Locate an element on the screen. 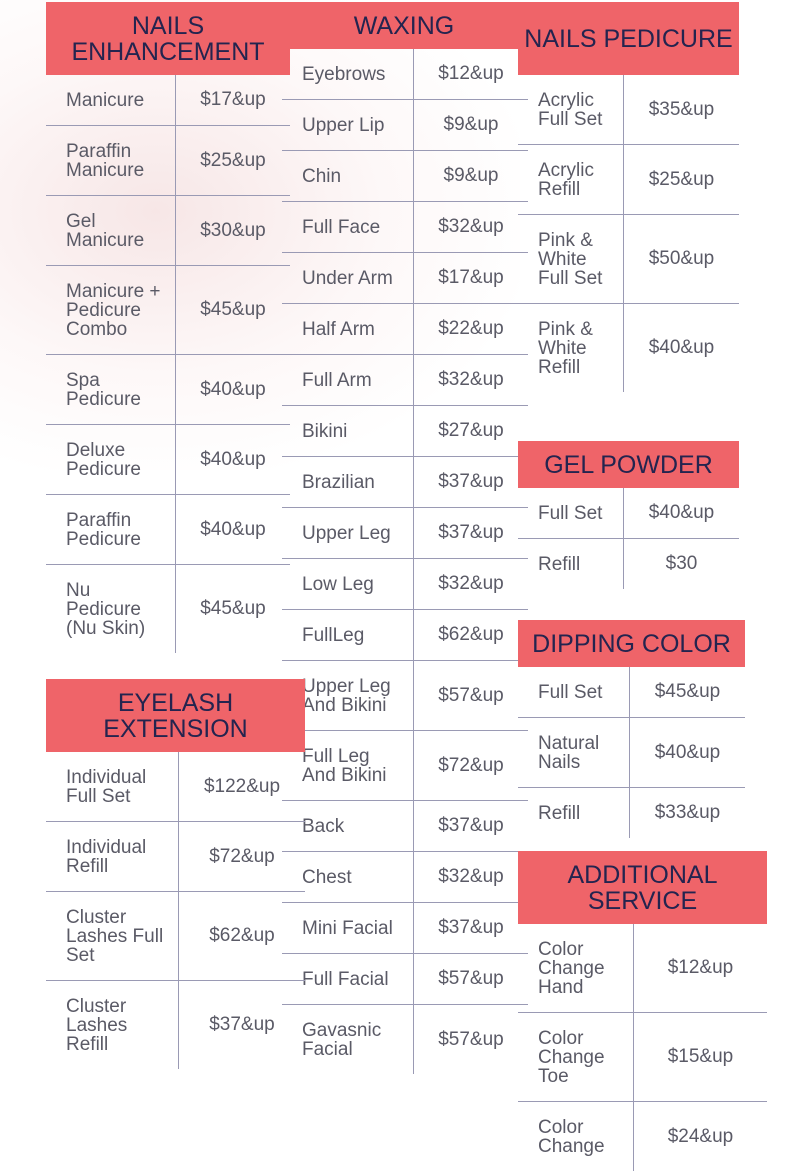 The width and height of the screenshot is (785, 1171). service-name-text: Paraffin Manicure is located at coordinates (105, 160).